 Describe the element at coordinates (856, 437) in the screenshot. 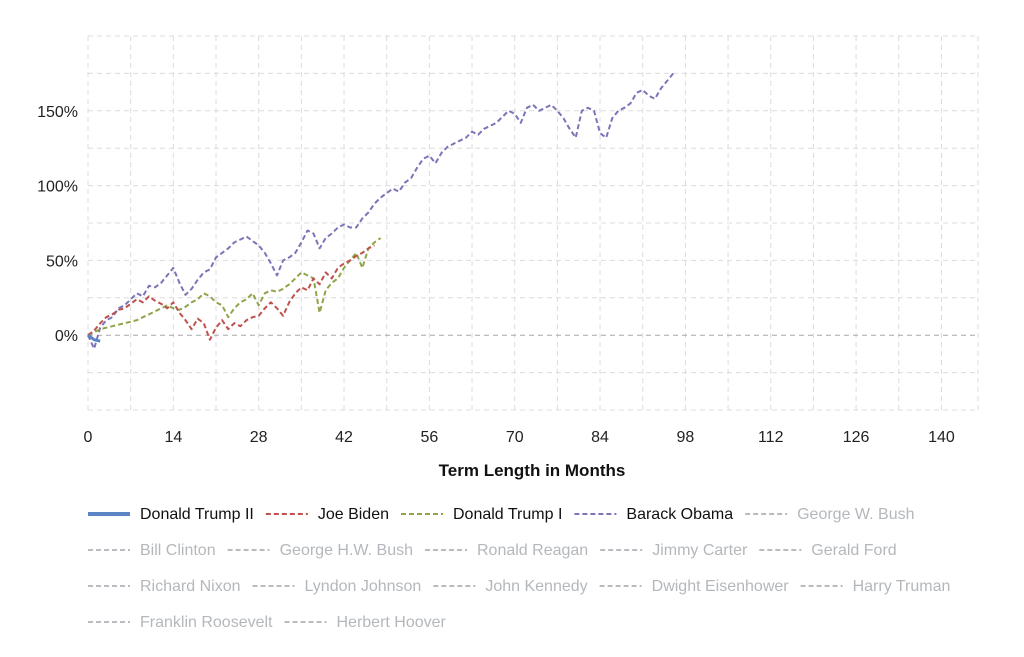

I see `x-tick-label: 126` at that location.